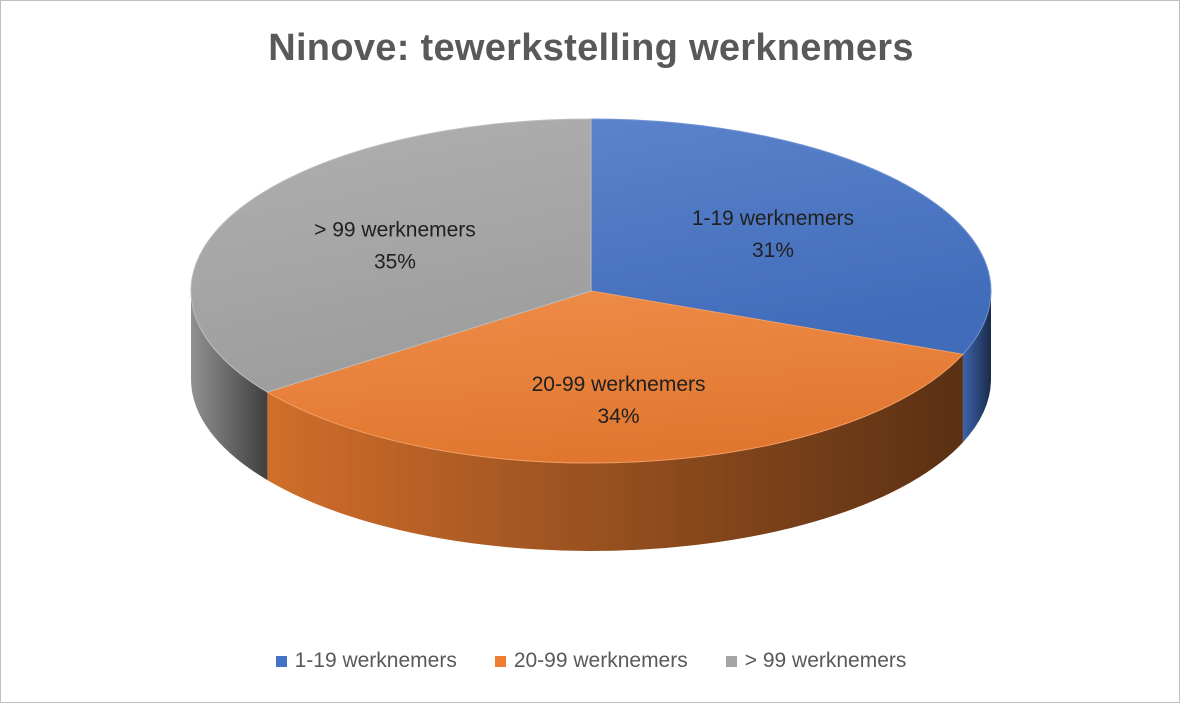  What do you see at coordinates (773, 250) in the screenshot?
I see `data-label-percent-1: 31%` at bounding box center [773, 250].